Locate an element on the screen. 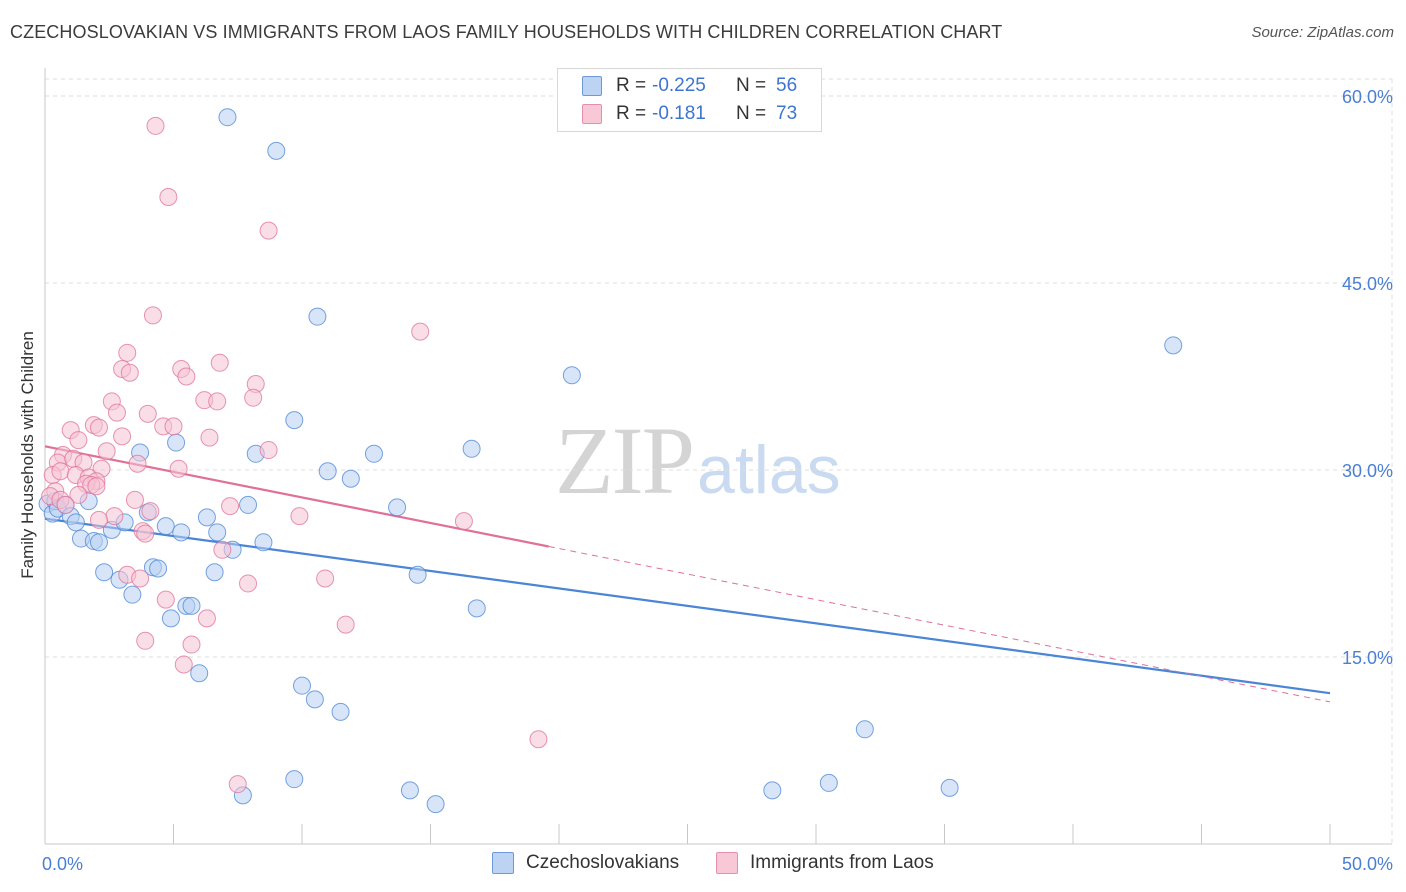 The width and height of the screenshot is (1406, 892). legend-n-value: 56 is located at coordinates (787, 85).